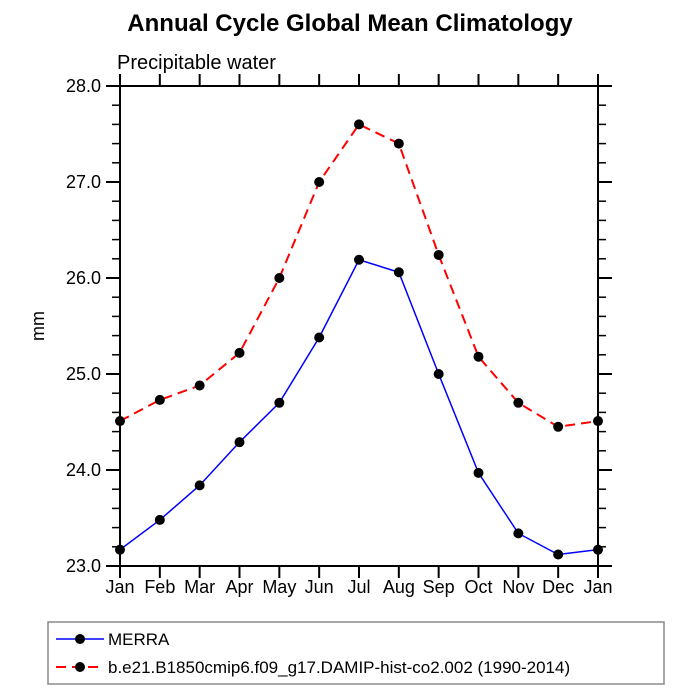 The image size is (700, 700). Describe the element at coordinates (319, 587) in the screenshot. I see `x-tick-label: Jun` at that location.